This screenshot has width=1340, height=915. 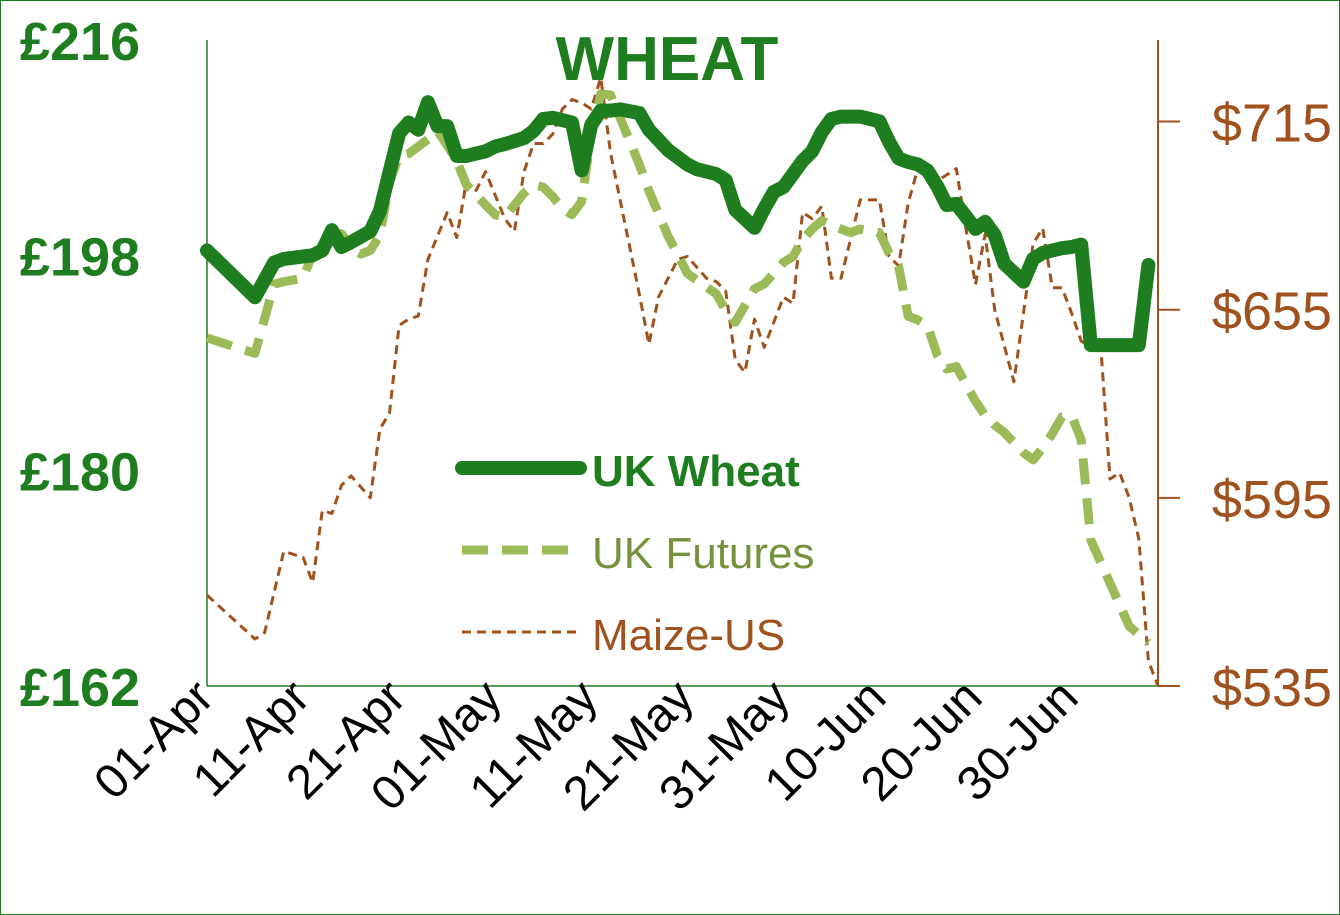 I want to click on chart-title: WHEAT, so click(x=667, y=59).